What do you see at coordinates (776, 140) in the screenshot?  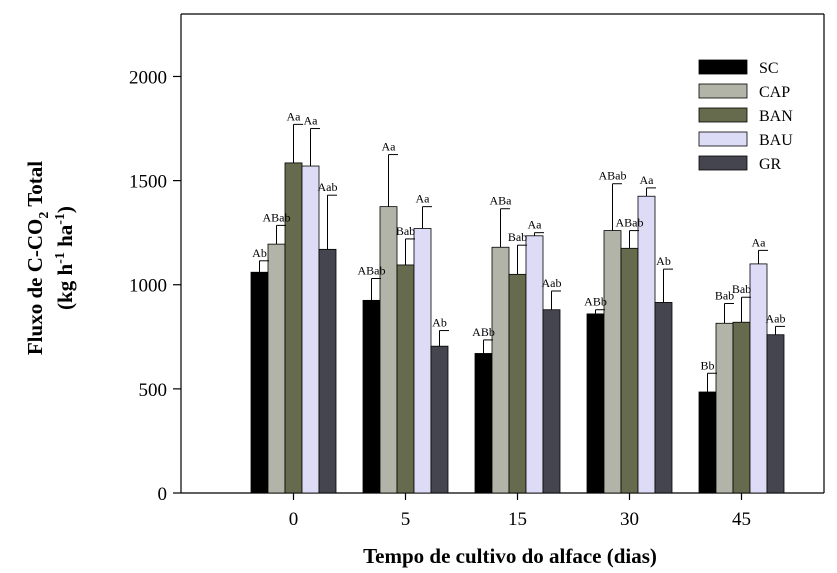 I see `legend-label: BAU` at bounding box center [776, 140].